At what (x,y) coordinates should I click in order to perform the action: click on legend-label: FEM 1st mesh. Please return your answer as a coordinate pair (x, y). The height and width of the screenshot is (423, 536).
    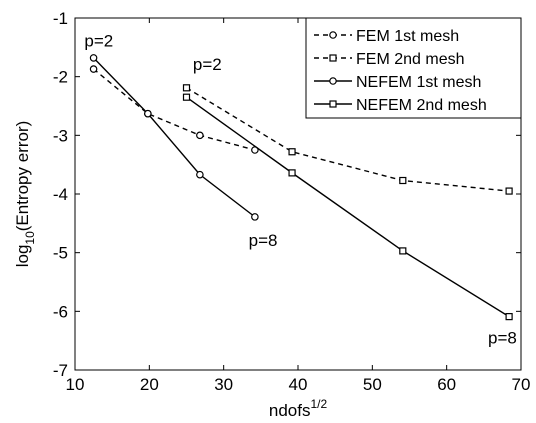
    Looking at the image, I should click on (407, 36).